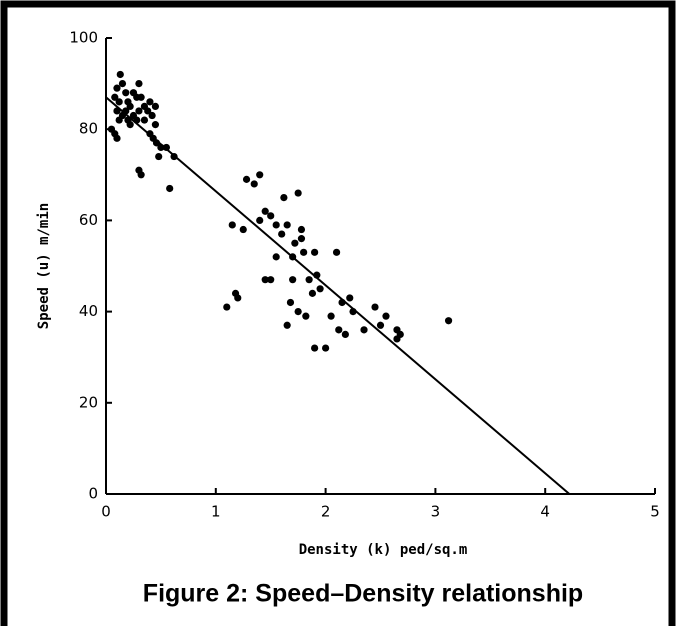  Describe the element at coordinates (216, 512) in the screenshot. I see `x-tick-label: 1` at that location.